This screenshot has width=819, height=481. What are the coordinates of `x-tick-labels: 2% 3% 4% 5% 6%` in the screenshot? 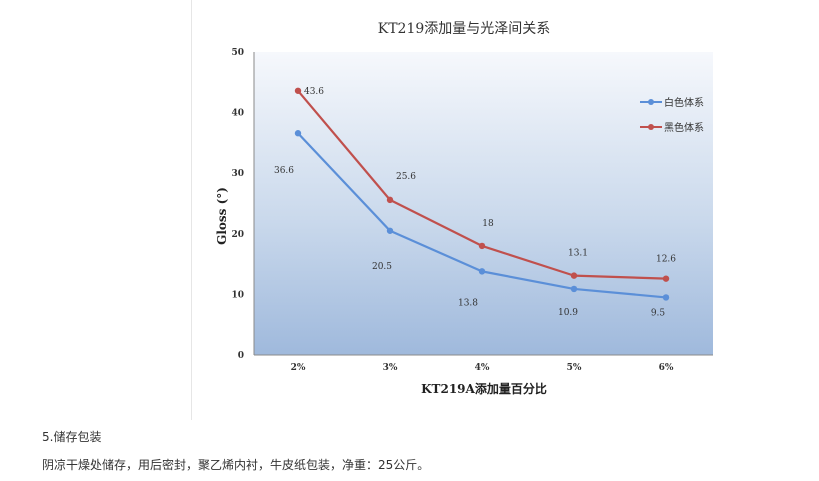 It's located at (482, 368).